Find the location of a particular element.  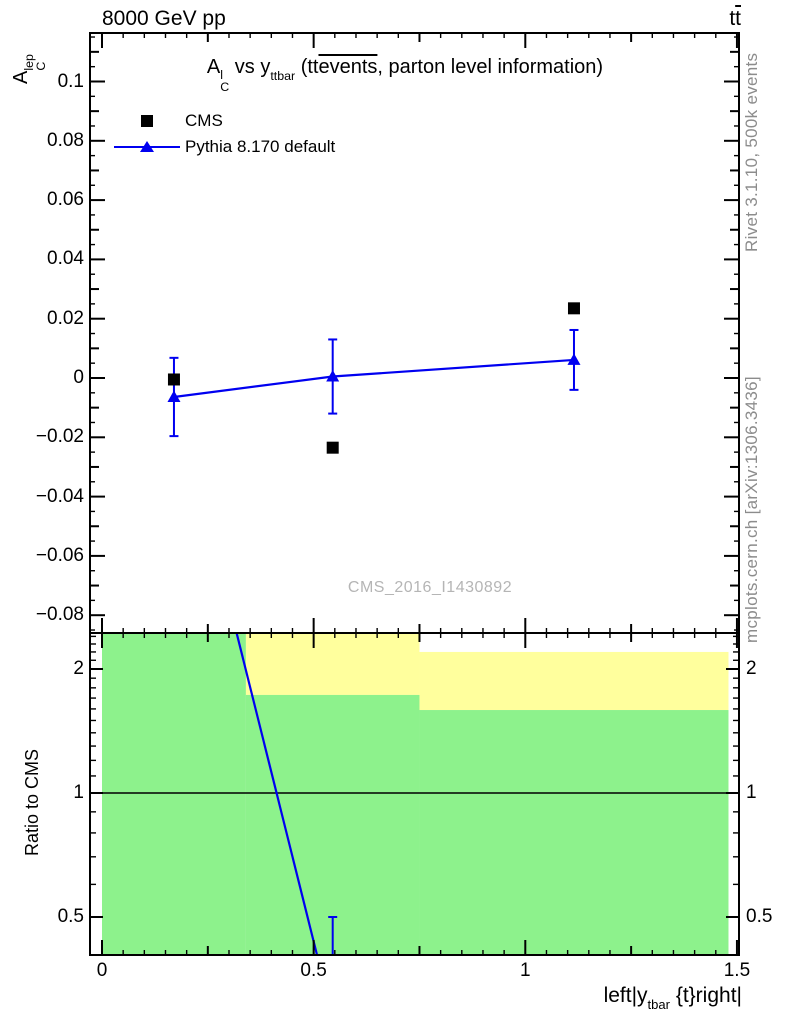

ratio-y-tick-label-right: 2 is located at coordinates (751, 668).